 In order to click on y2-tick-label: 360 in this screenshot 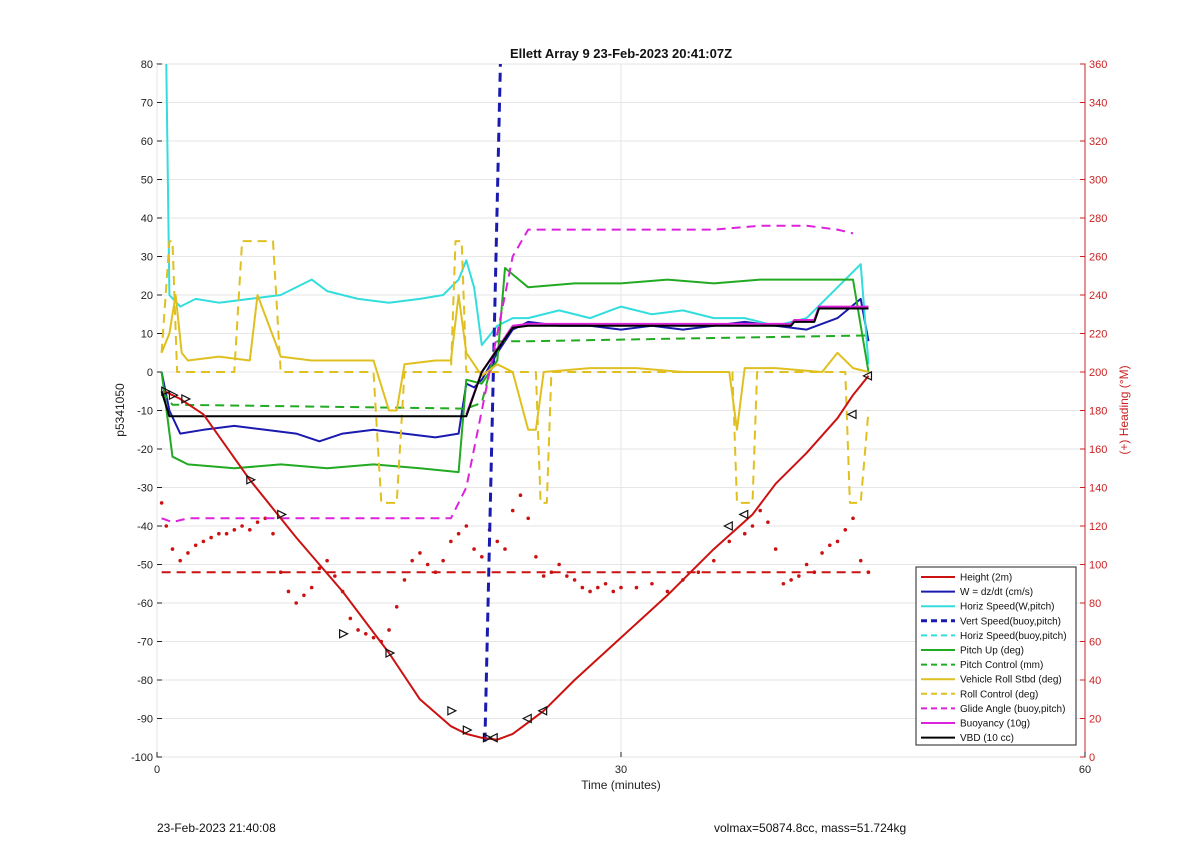, I will do `click(1098, 65)`.